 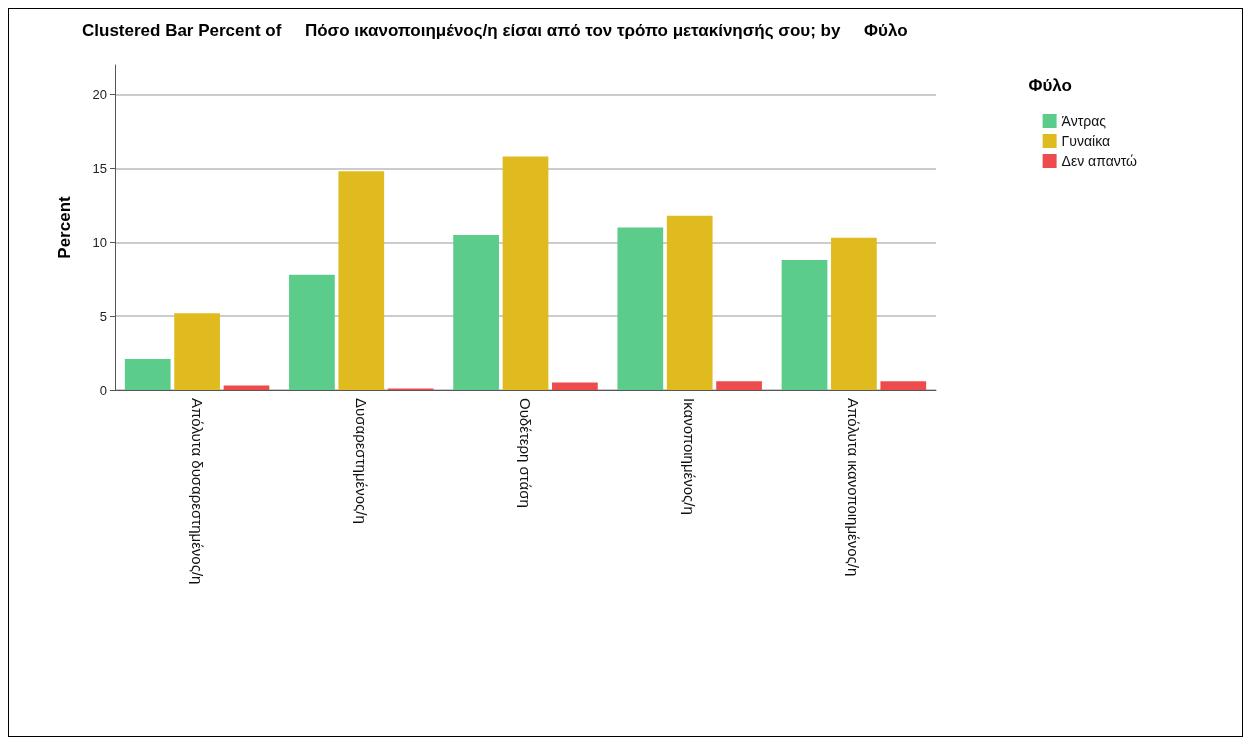 What do you see at coordinates (64, 227) in the screenshot?
I see `y-axis-title: Percent` at bounding box center [64, 227].